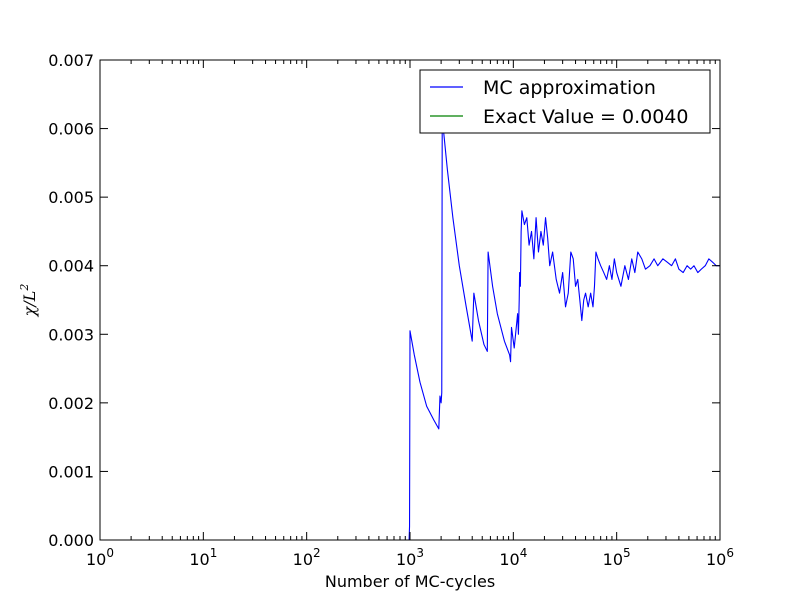 The width and height of the screenshot is (800, 600). I want to click on y-tick-label: 0.005, so click(71, 197).